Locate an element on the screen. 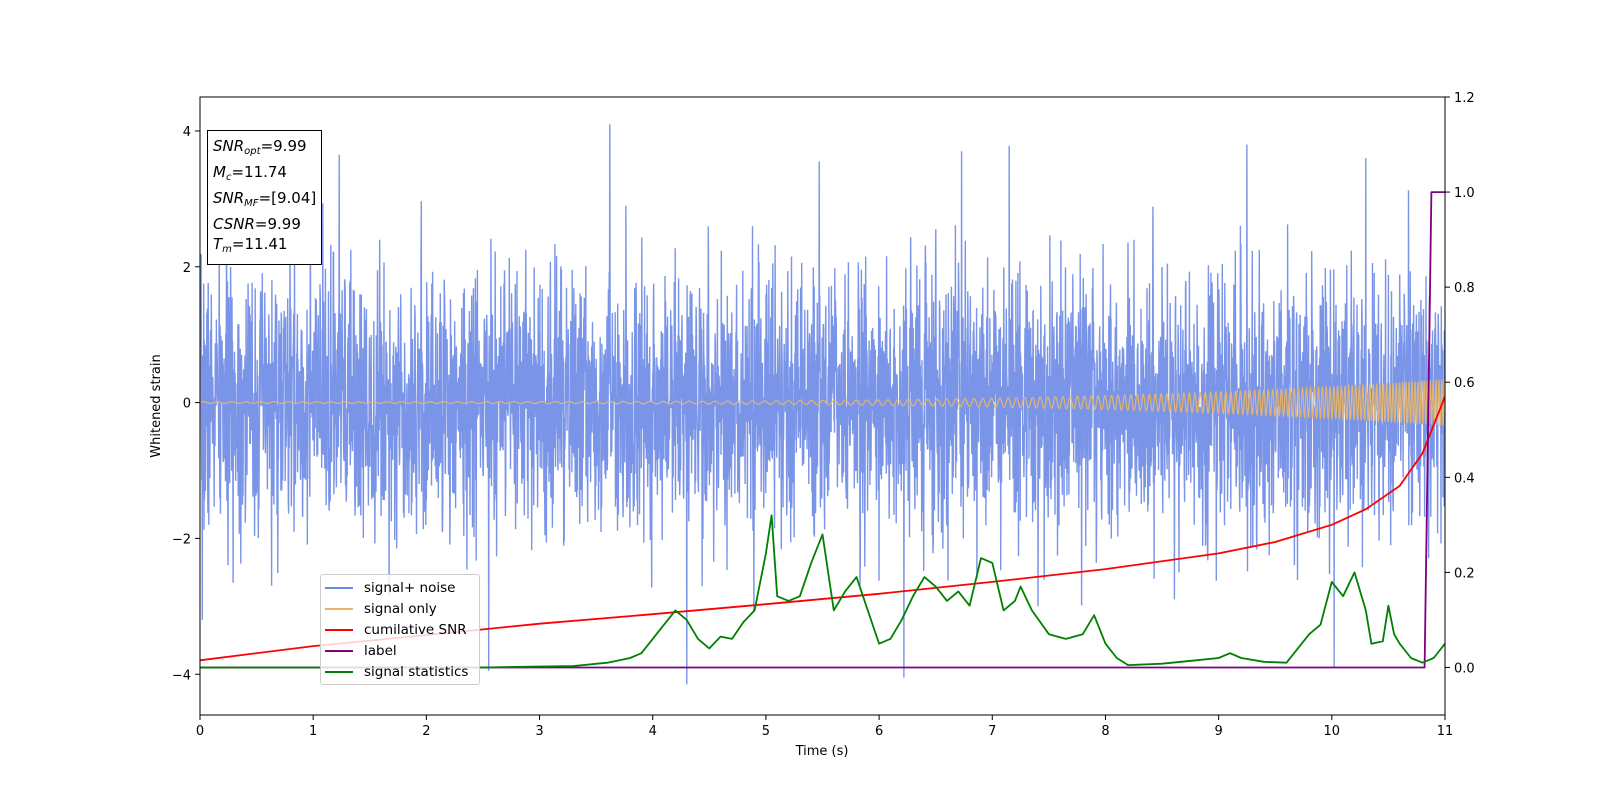 The width and height of the screenshot is (1600, 800). legend-item-cumilative-snr: cumilative SNR is located at coordinates (400, 630).